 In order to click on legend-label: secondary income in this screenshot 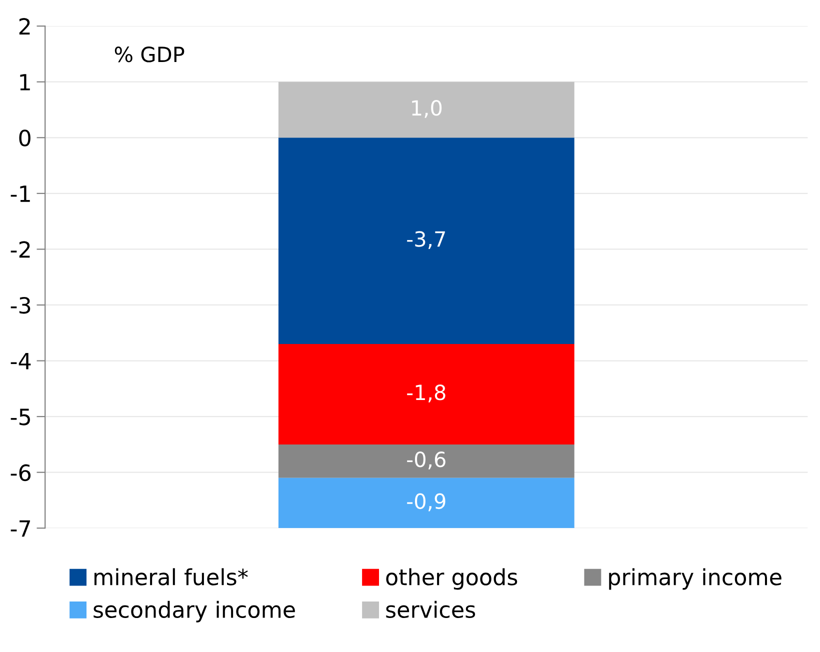, I will do `click(194, 611)`.